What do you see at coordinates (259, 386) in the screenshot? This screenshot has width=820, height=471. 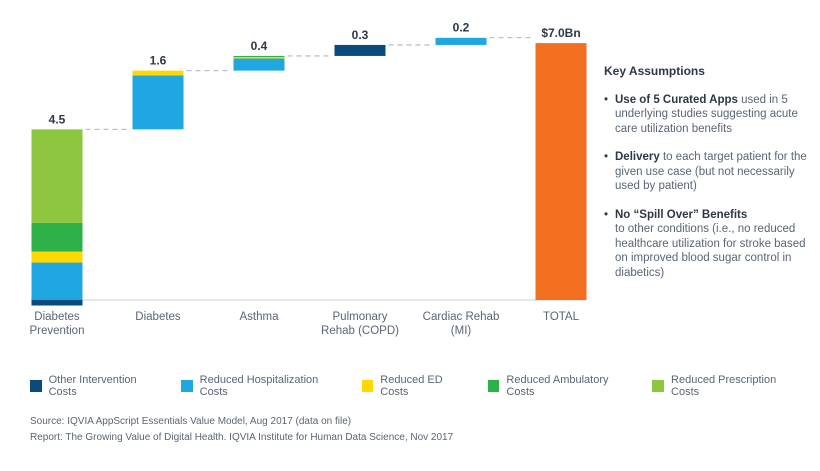 I see `legend-label: Reduced Hospitalization Costs` at bounding box center [259, 386].